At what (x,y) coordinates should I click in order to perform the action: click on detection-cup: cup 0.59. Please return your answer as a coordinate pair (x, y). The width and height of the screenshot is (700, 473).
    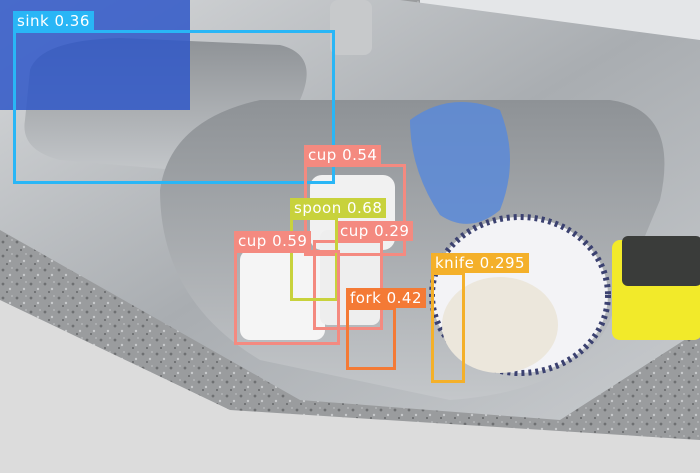
    Looking at the image, I should click on (287, 288).